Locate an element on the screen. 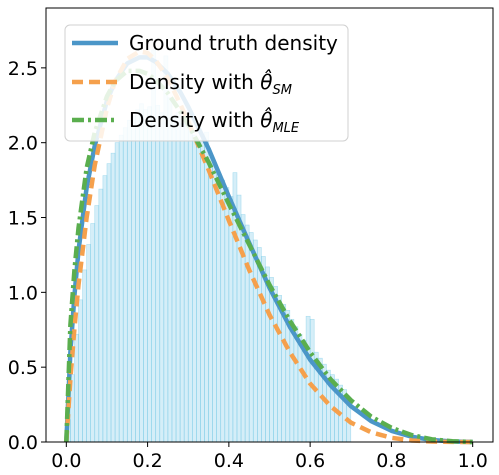 This screenshot has height=475, width=499. legend-label-mle-prefix: Density with is located at coordinates (194, 120).